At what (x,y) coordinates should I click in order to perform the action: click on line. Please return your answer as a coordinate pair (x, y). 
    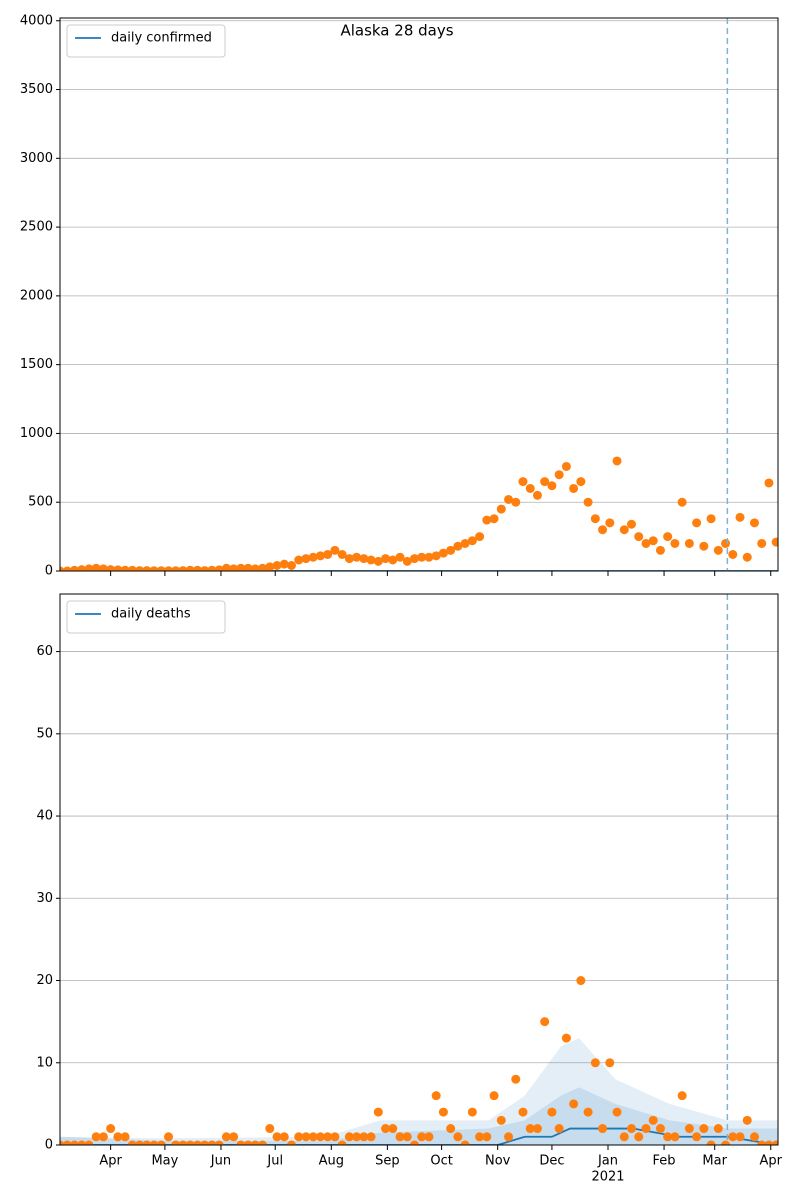
    Looking at the image, I should click on (419, 1136).